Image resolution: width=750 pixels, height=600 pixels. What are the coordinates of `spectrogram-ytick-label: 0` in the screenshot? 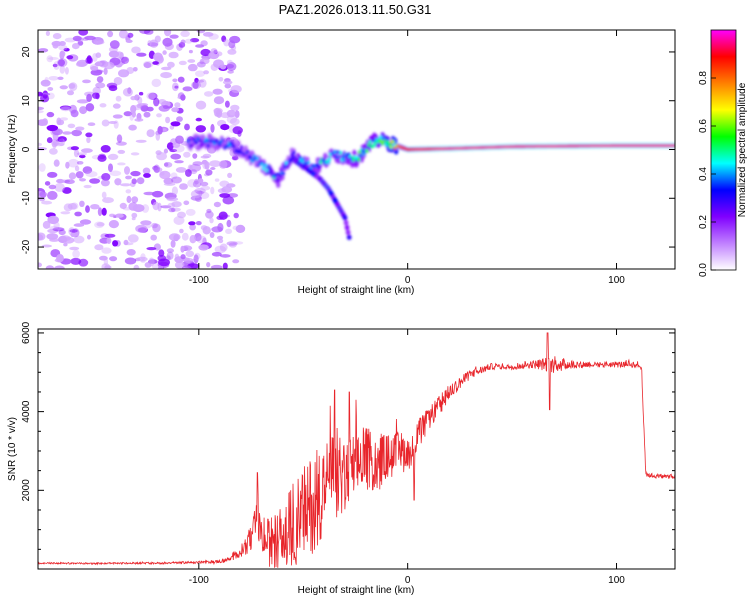 It's located at (26, 149).